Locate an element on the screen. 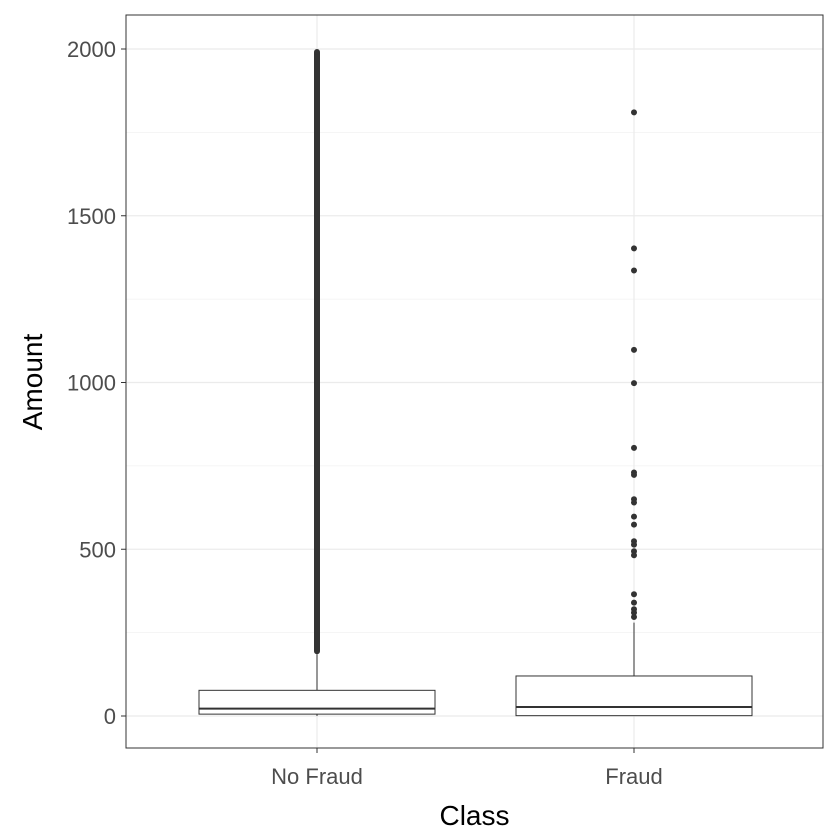  y-tick-label: 2000 is located at coordinates (91, 49).